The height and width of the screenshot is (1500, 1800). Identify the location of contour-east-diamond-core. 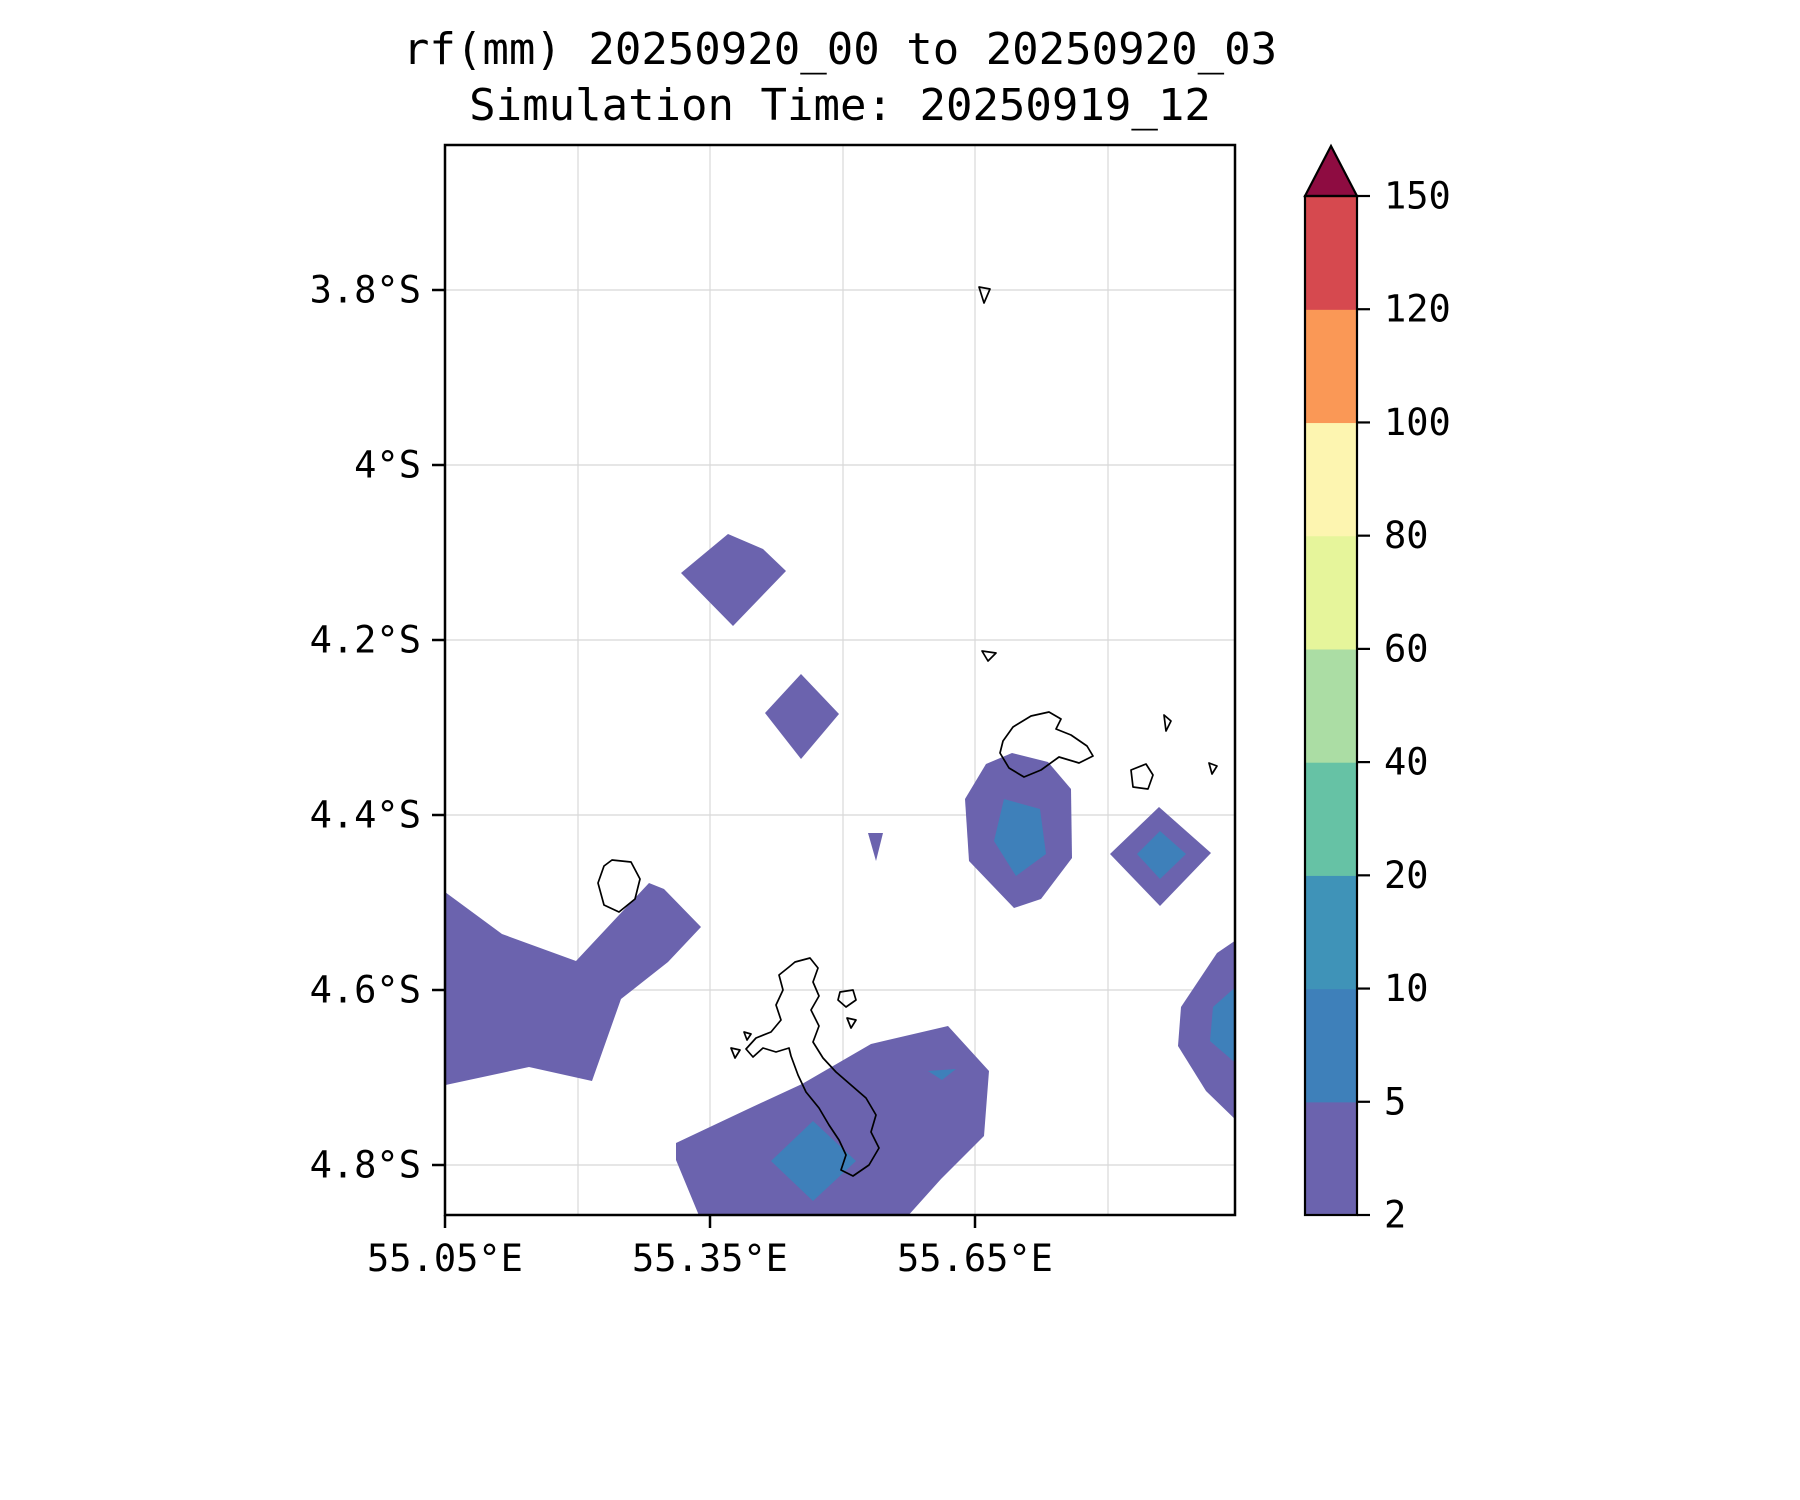
(1161, 855).